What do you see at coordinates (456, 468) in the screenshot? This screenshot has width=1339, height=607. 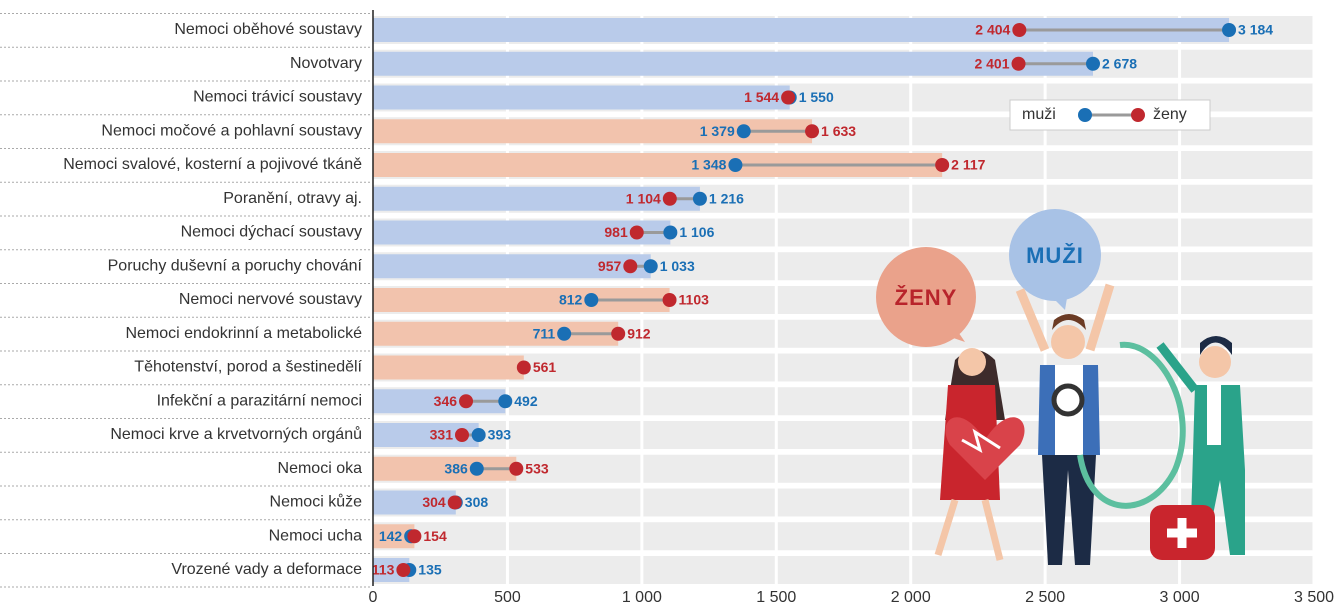 I see `value-label: 386` at bounding box center [456, 468].